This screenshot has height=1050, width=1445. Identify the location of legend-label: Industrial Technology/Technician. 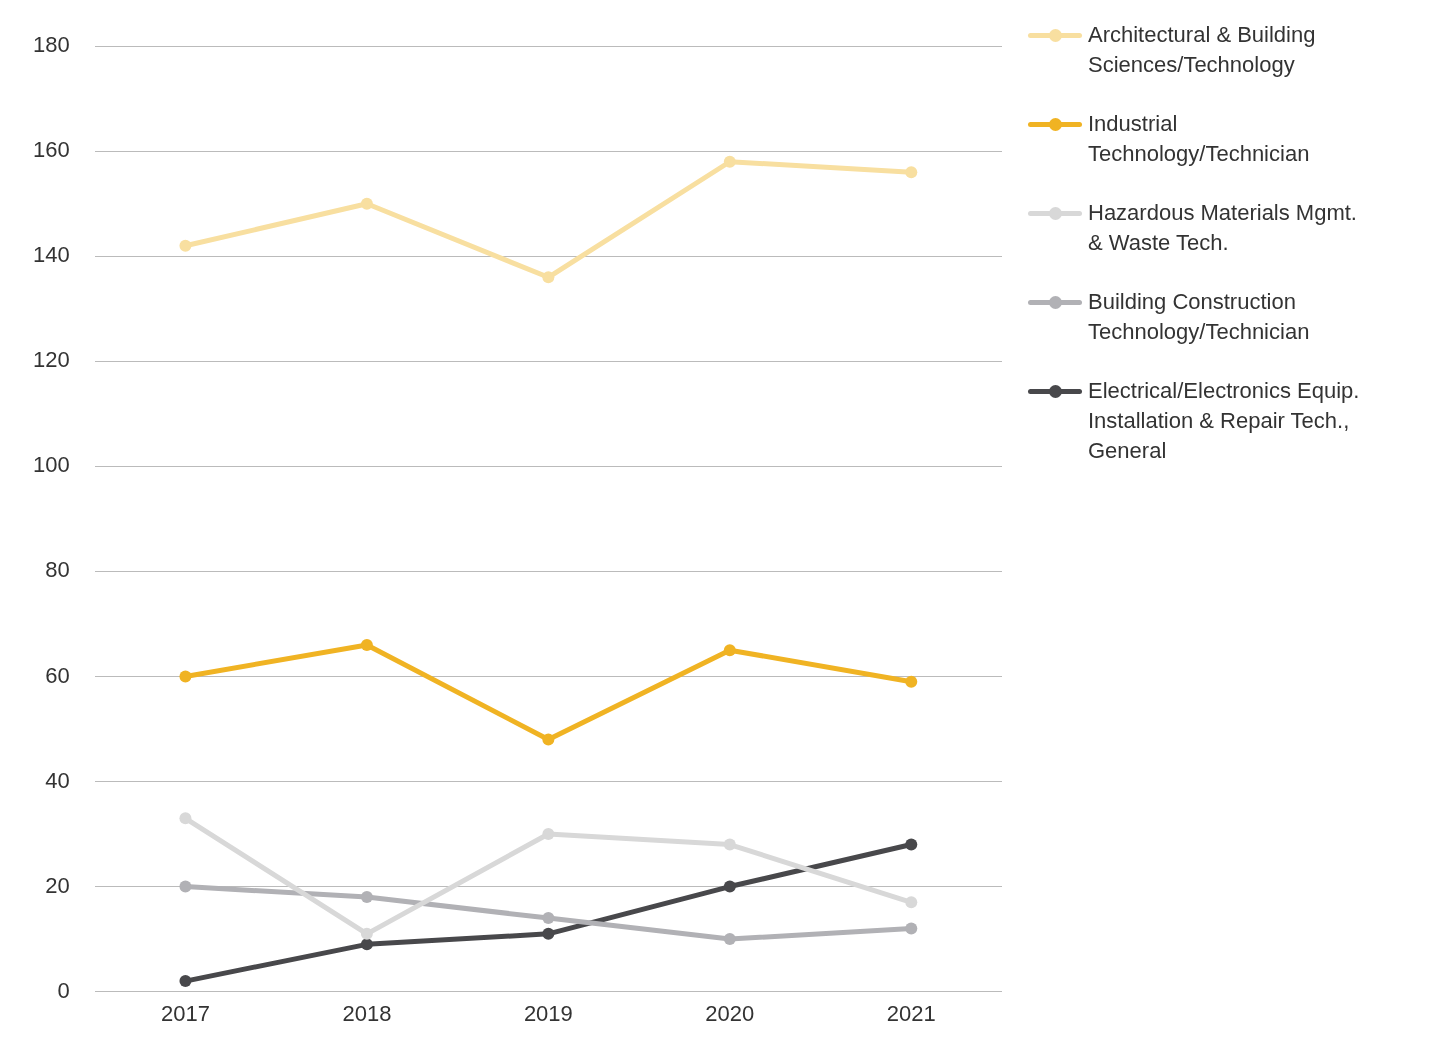
(1199, 139).